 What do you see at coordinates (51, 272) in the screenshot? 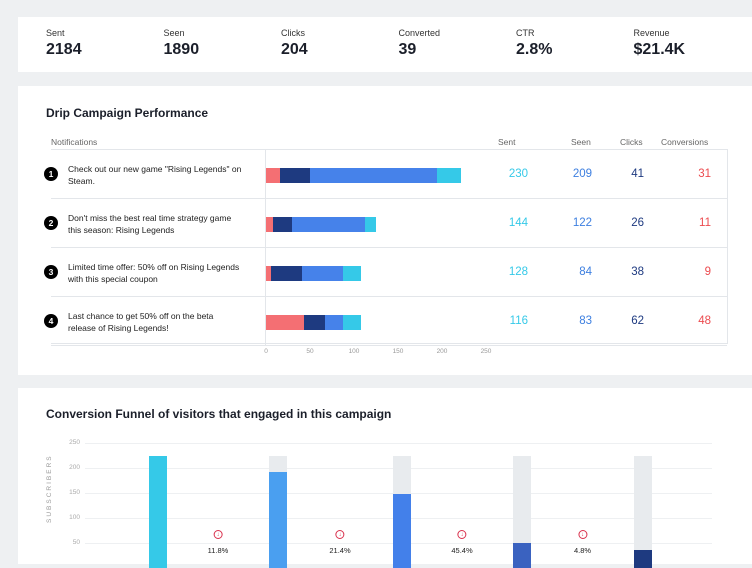
I see `row-number: 3` at bounding box center [51, 272].